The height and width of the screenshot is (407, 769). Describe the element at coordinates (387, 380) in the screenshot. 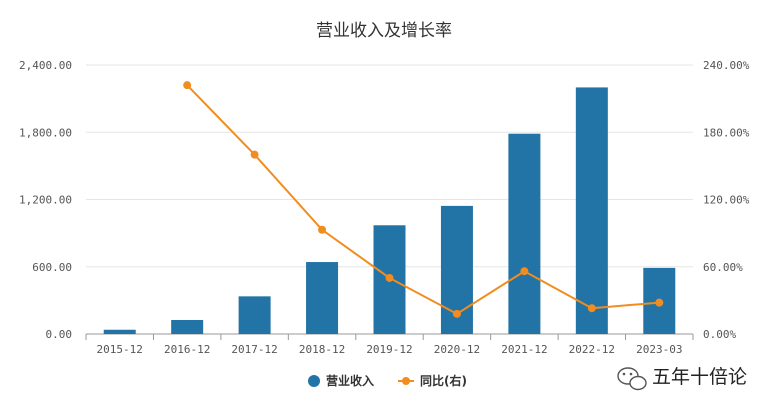

I see `legend: 营业收入 同比(右)` at that location.